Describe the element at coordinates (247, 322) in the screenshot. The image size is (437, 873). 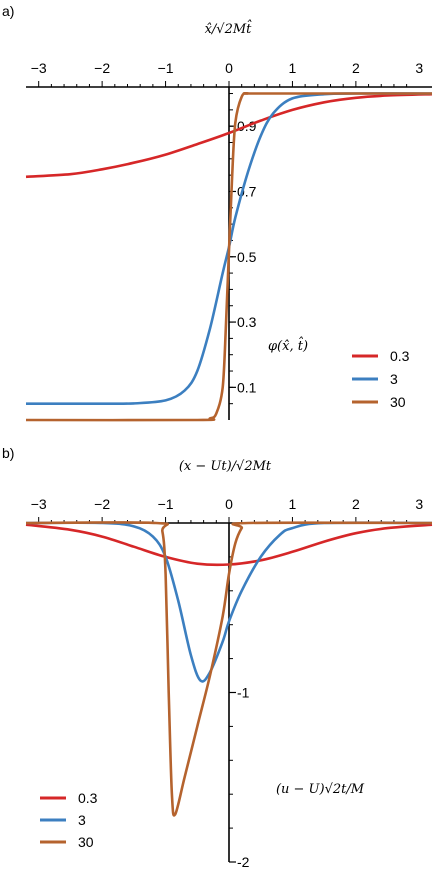
I see `y-tick-label: 0.3` at that location.